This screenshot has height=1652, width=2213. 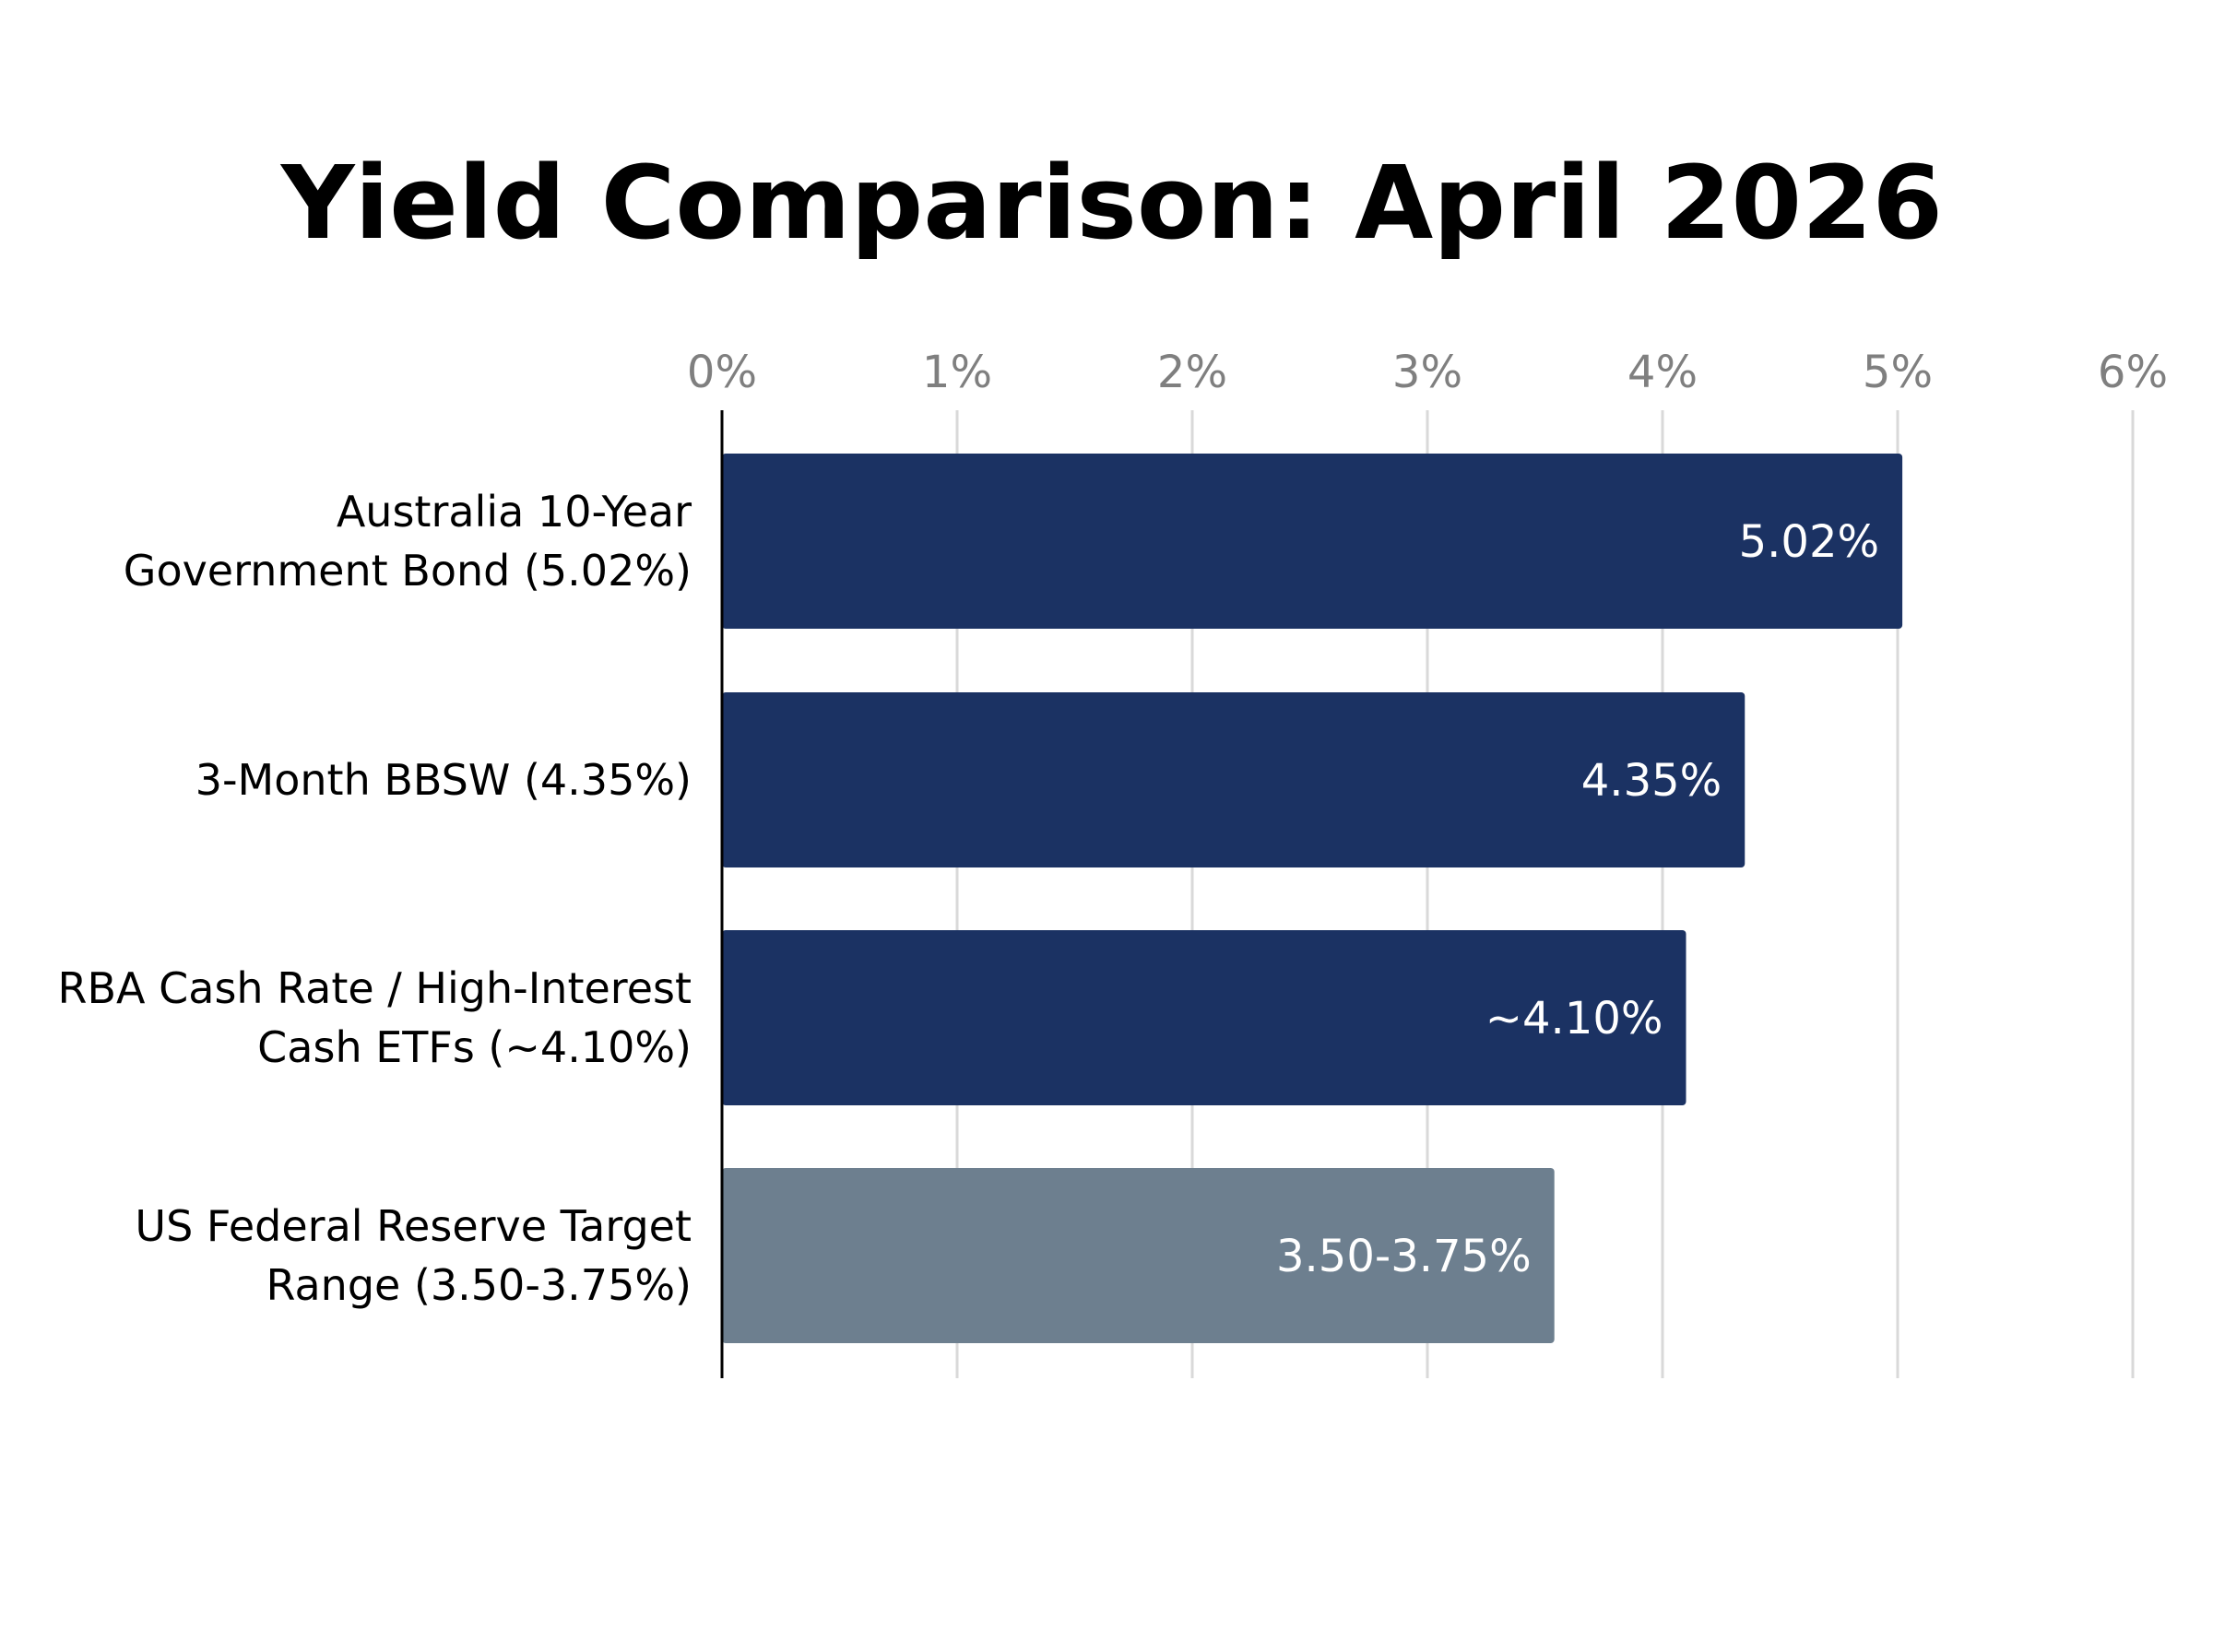 What do you see at coordinates (2133, 372) in the screenshot?
I see `x-tick-label-6: 6%` at bounding box center [2133, 372].